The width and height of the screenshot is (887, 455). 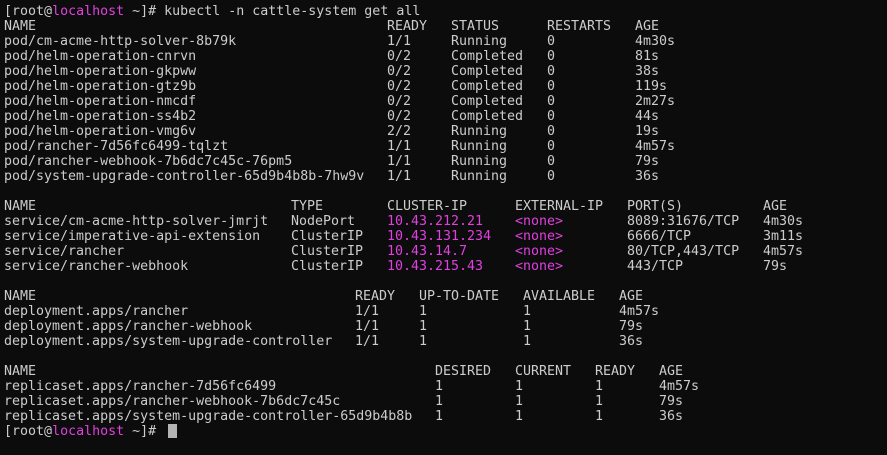 I want to click on services-cell-ports: 8089:31676/TCP, so click(x=683, y=221).